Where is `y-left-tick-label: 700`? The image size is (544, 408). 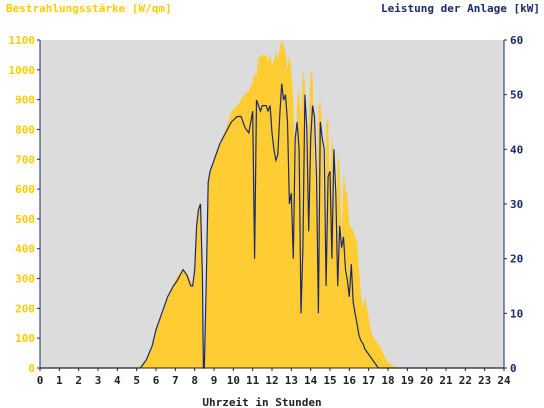
y-left-tick-label: 700 is located at coordinates (25, 159).